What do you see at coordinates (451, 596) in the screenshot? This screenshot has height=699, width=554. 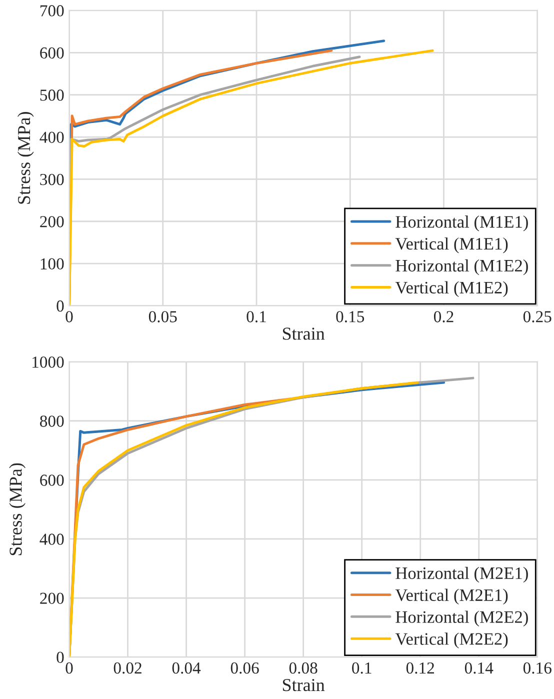 I see `legend-label: Vertical (M2E1)` at bounding box center [451, 596].